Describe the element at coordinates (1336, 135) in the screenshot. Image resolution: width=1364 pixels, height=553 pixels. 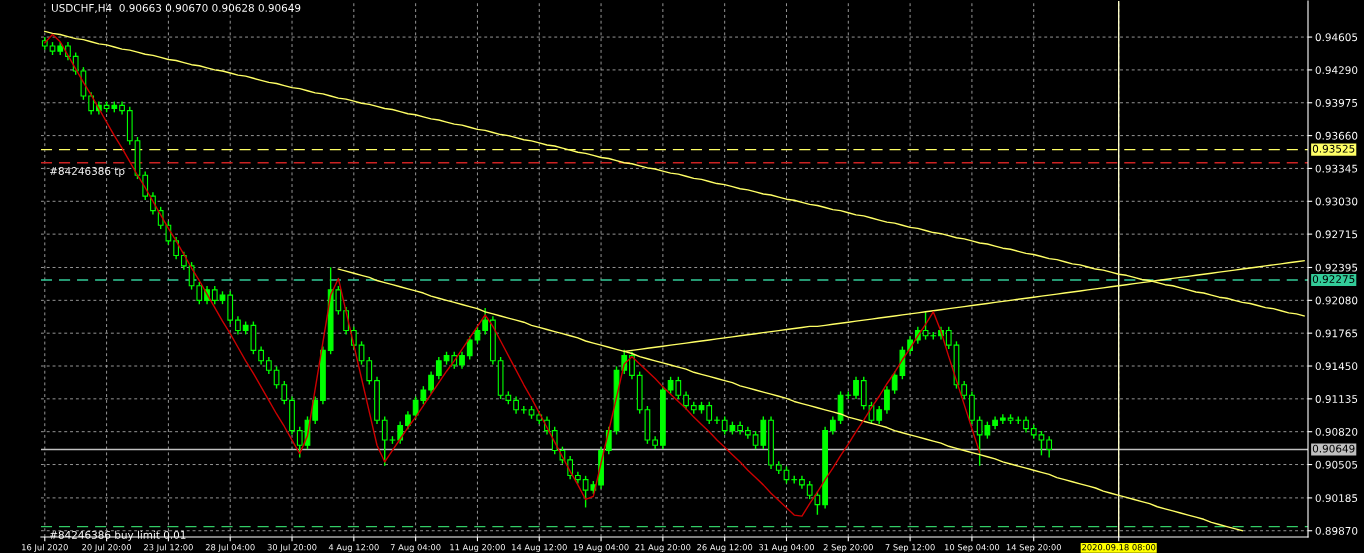
I see `y-tick-label: 0.93660` at that location.